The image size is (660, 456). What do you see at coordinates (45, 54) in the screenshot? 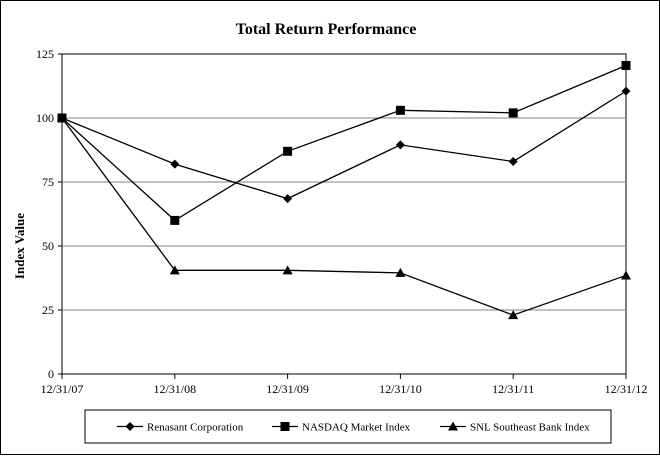
I see `y-tick-label: 125` at bounding box center [45, 54].